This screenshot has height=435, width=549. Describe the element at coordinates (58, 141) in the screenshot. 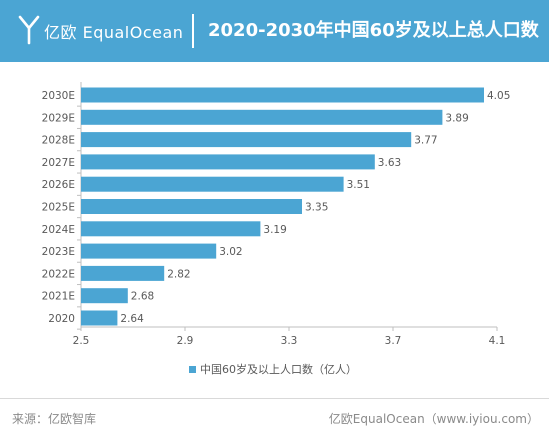

I see `y-tick-label: 2028E` at that location.